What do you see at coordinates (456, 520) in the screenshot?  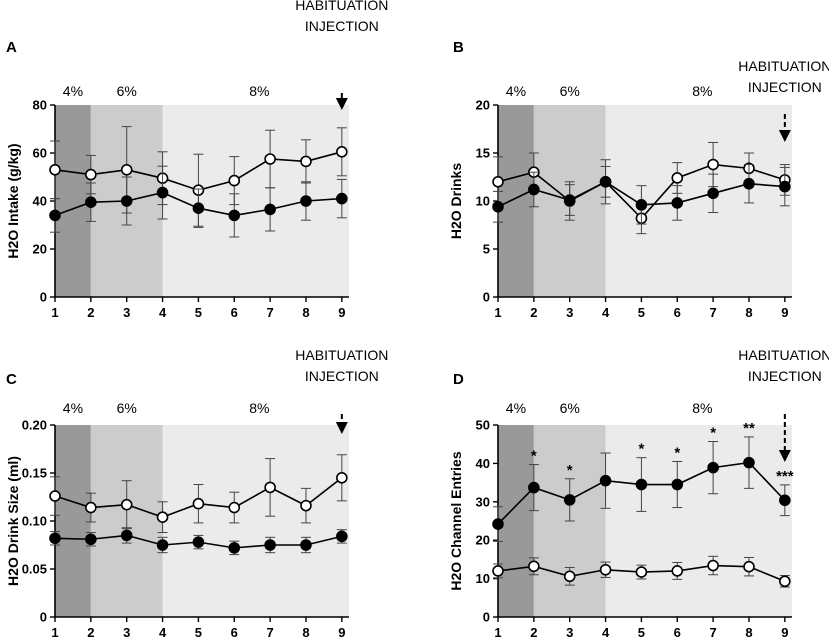 I see `y-axis-title: H2O Channel Entries` at bounding box center [456, 520].